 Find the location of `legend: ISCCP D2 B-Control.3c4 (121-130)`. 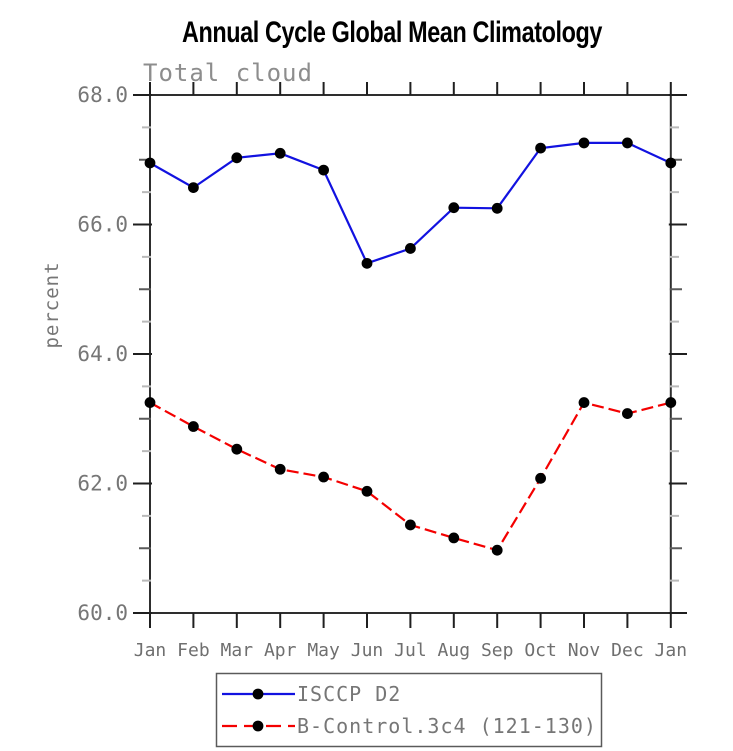

legend: ISCCP D2 B-Control.3c4 (121-130) is located at coordinates (409, 710).